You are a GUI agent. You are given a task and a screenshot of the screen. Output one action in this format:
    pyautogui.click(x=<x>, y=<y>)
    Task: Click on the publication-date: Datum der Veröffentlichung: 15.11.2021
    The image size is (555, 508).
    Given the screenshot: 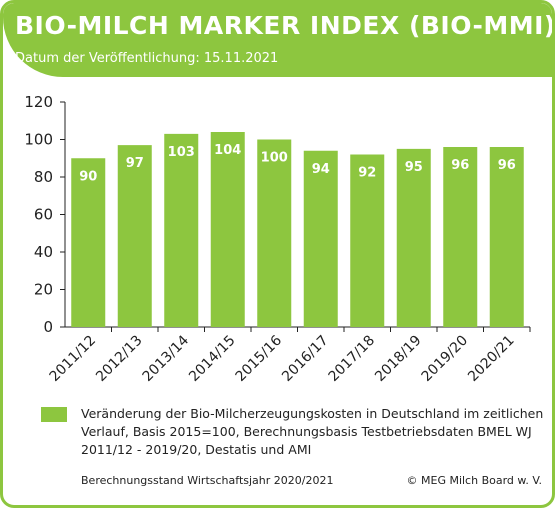 What is the action you would take?
    pyautogui.click(x=147, y=58)
    